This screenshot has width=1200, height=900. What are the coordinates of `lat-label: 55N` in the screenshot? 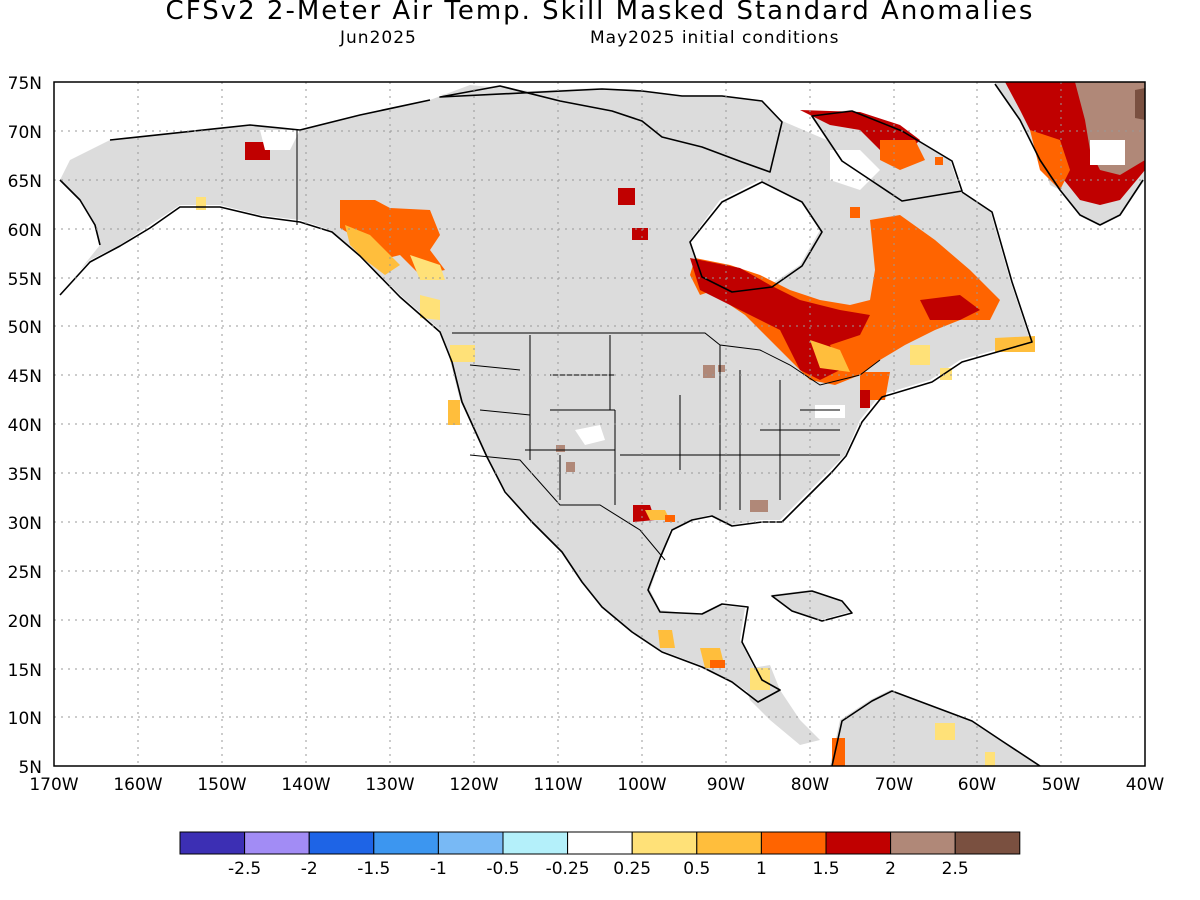 It's located at (25, 280).